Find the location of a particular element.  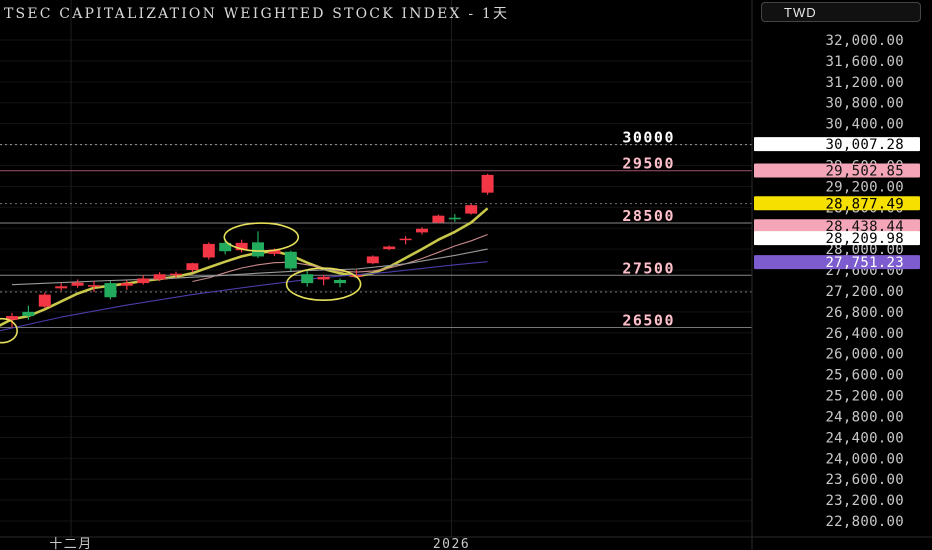

price-tick-label: 31,600.00 is located at coordinates (864, 62).